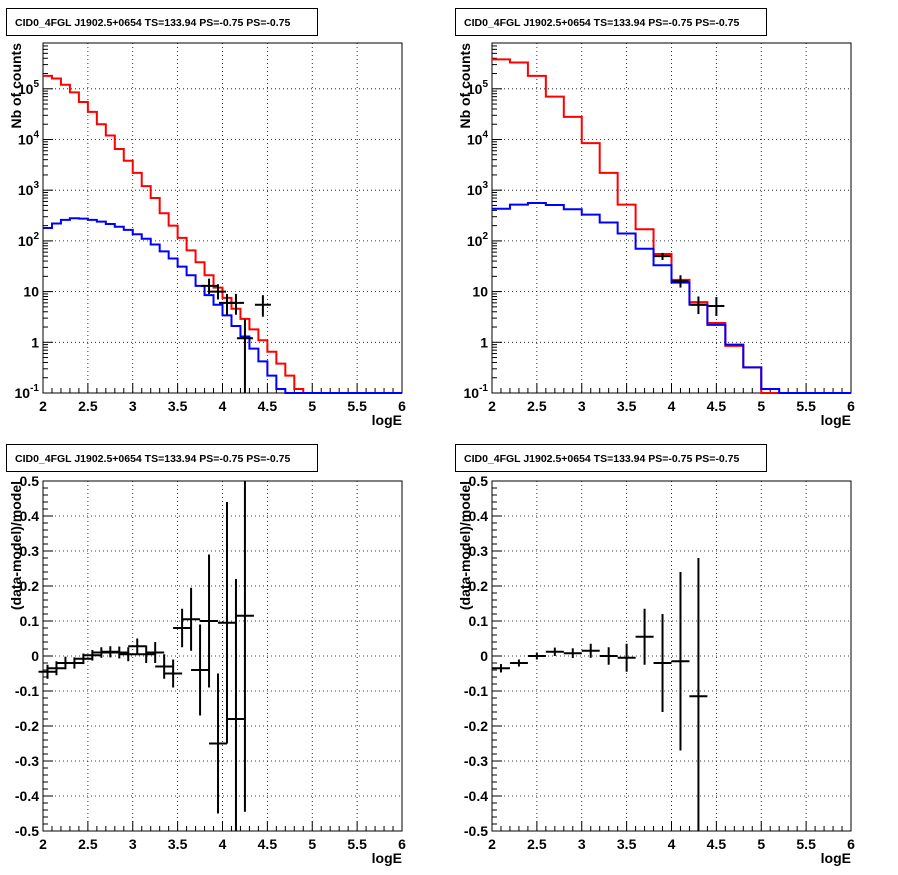 The width and height of the screenshot is (898, 875). What do you see at coordinates (484, 656) in the screenshot?
I see `y-tick-label: 0` at bounding box center [484, 656].